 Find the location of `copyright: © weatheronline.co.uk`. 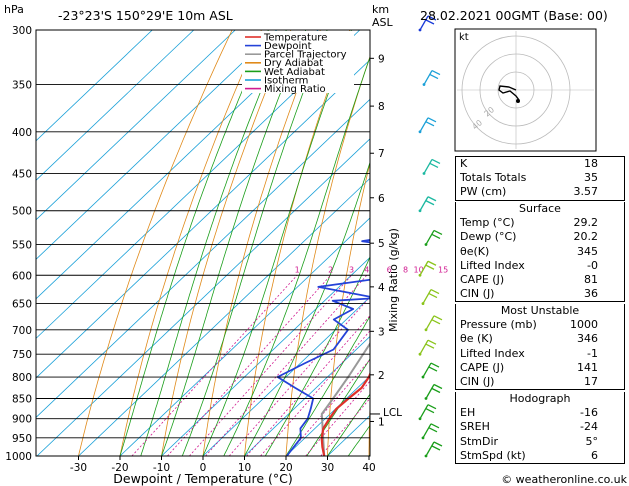

copyright: © weatheronline.co.uk is located at coordinates (564, 479).